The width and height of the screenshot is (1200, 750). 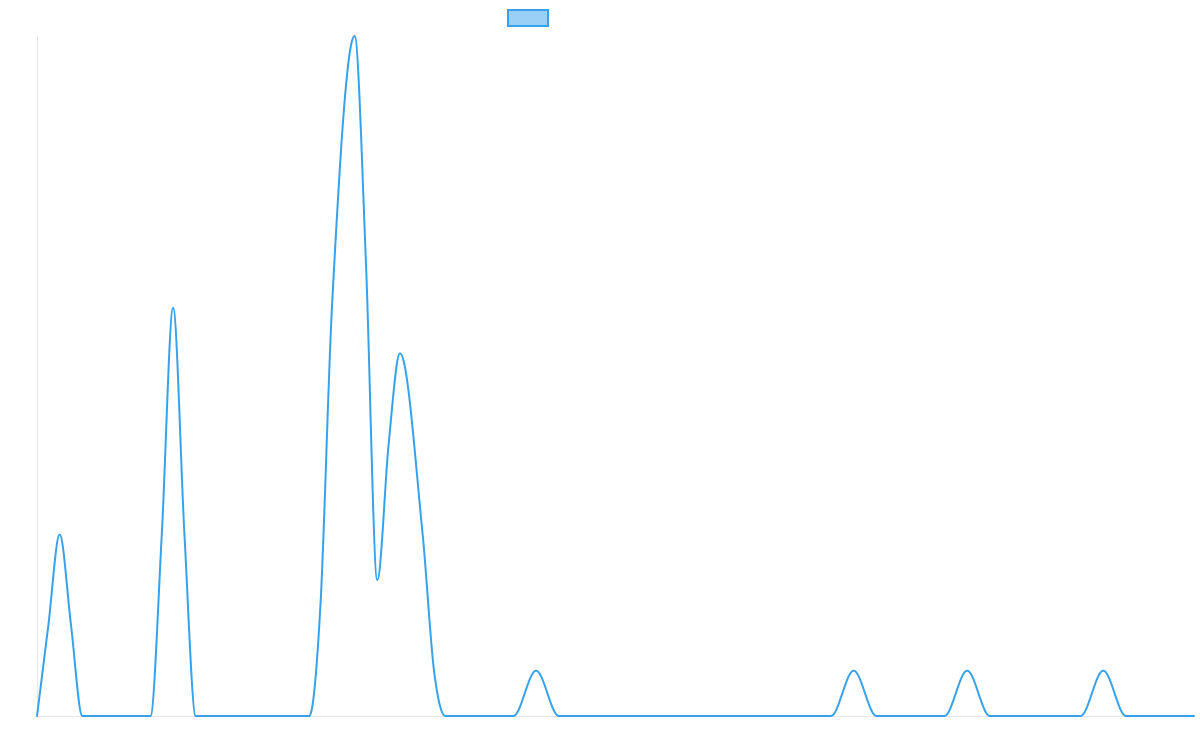 I want to click on legend-swatch, so click(x=528, y=18).